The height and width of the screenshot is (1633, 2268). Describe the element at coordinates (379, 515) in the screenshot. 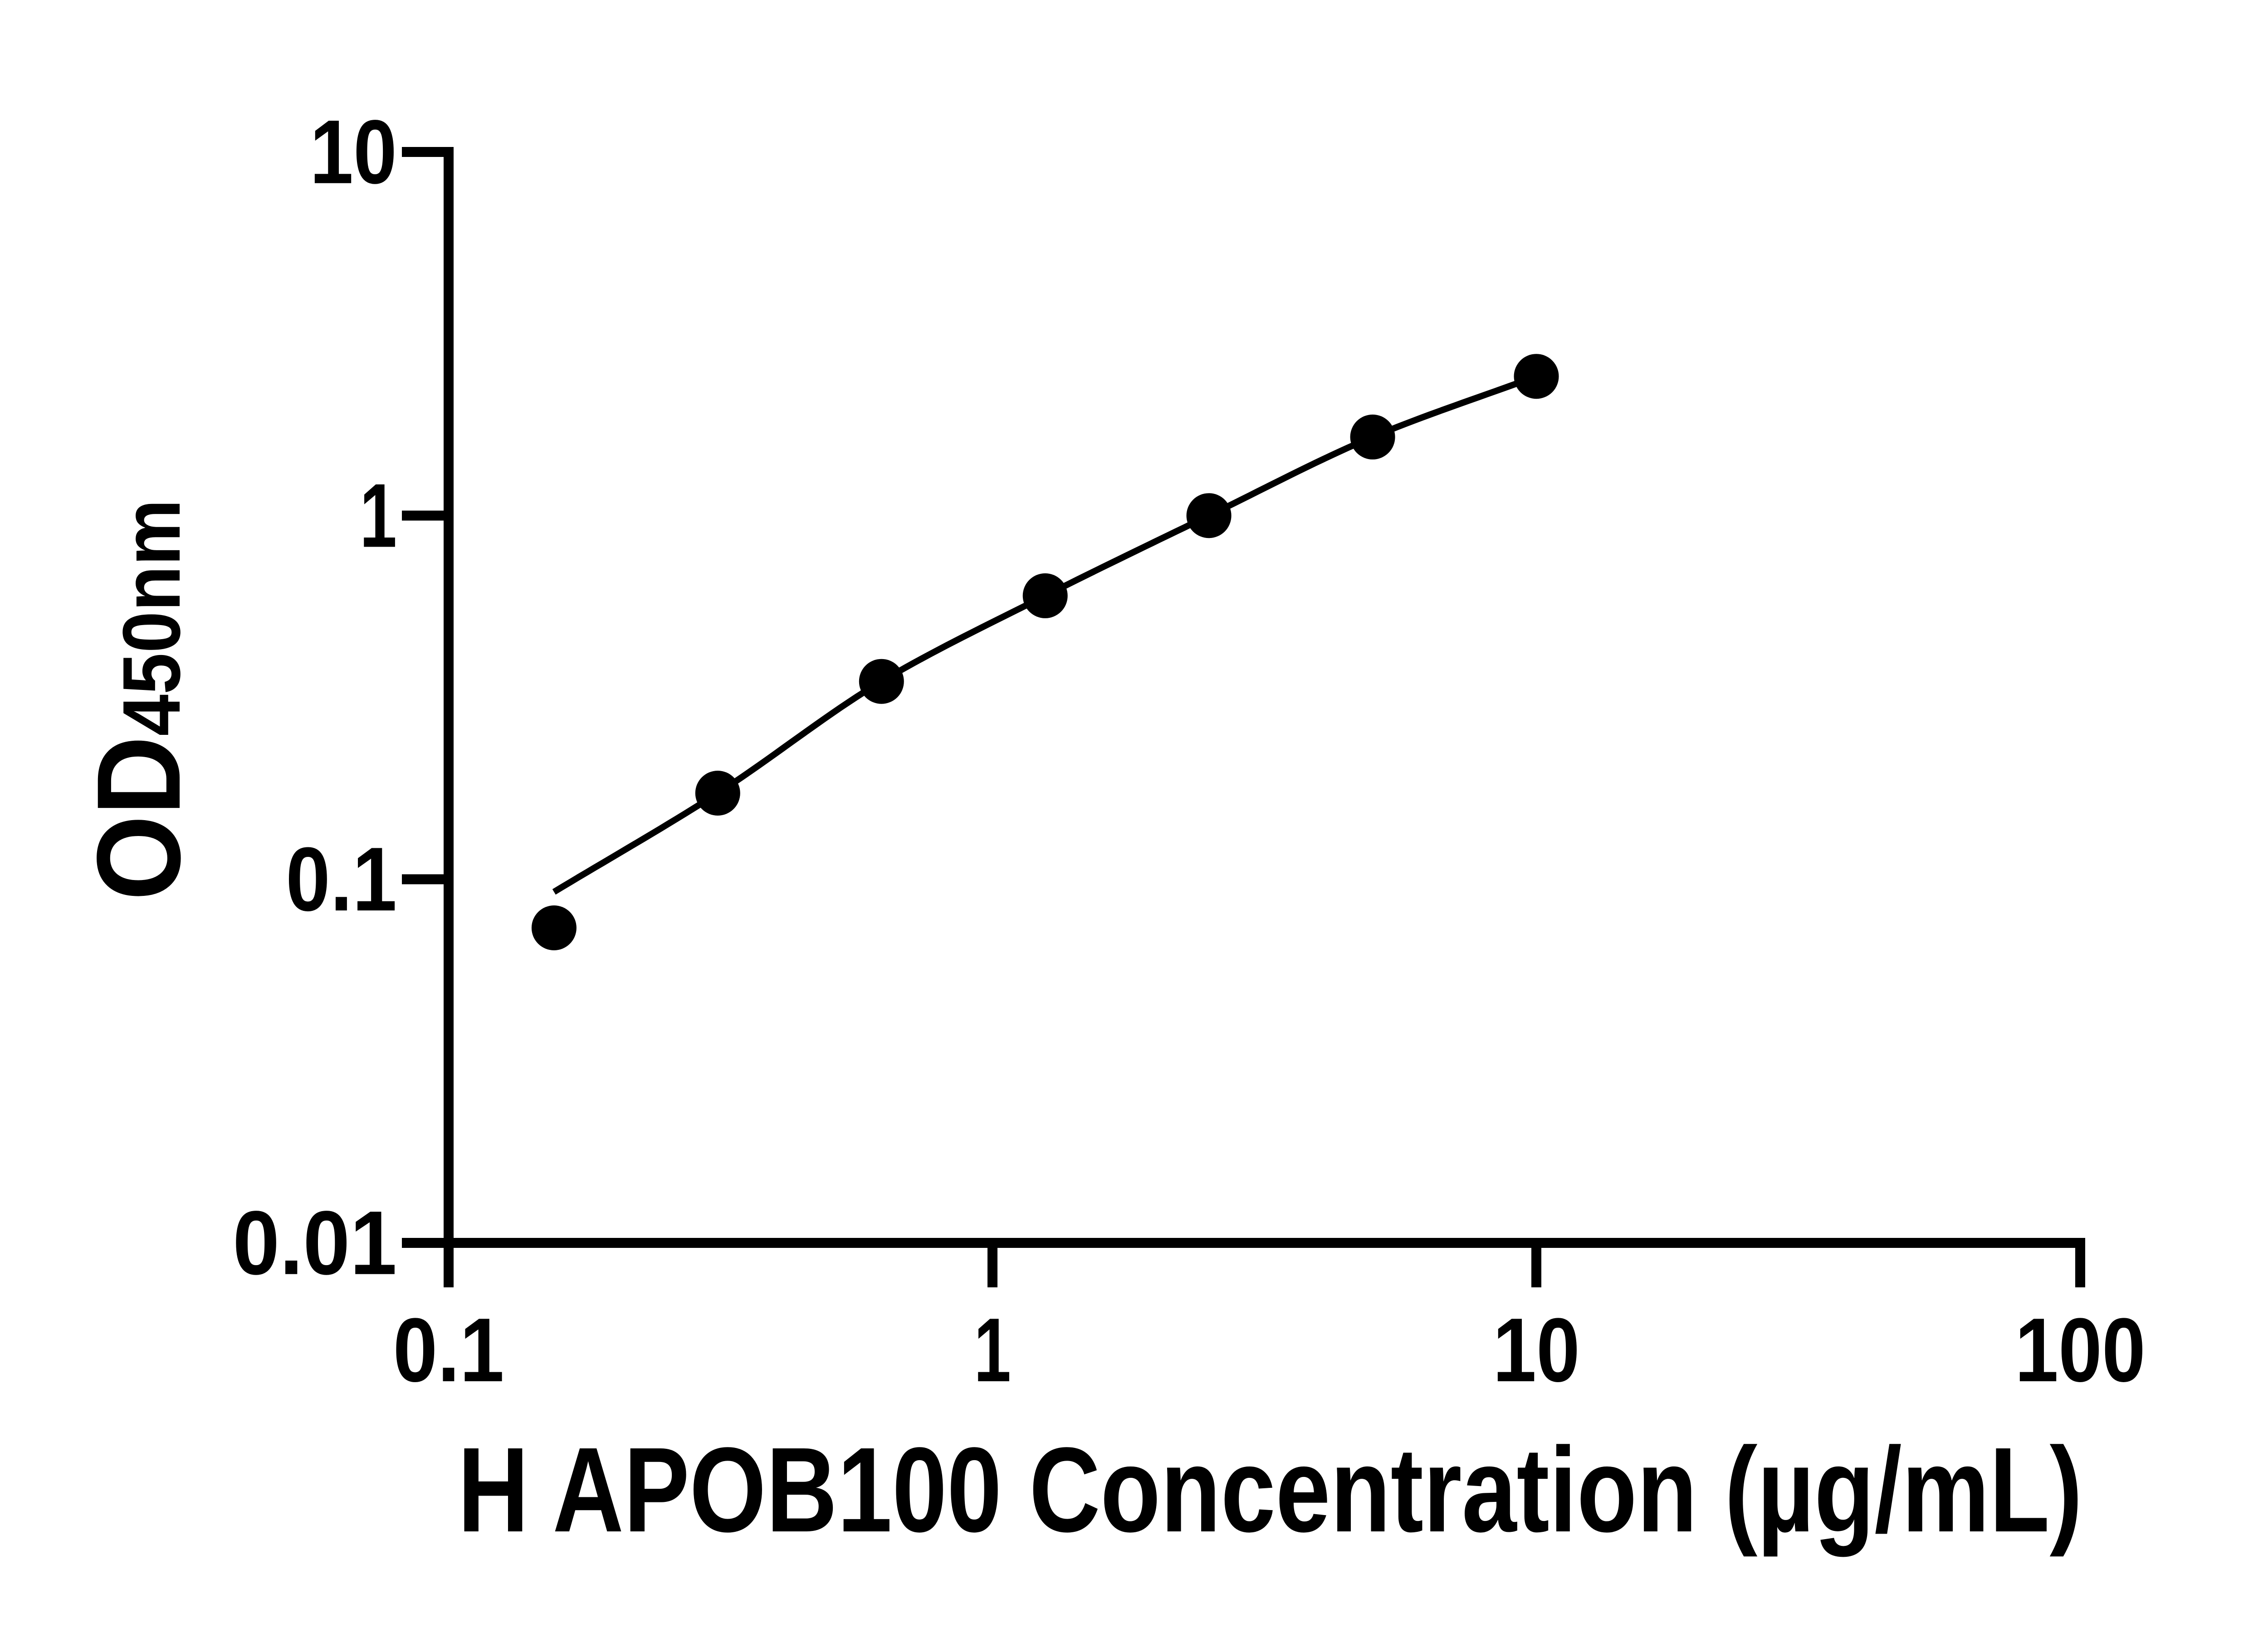

I see `y-tick-label: 1` at that location.